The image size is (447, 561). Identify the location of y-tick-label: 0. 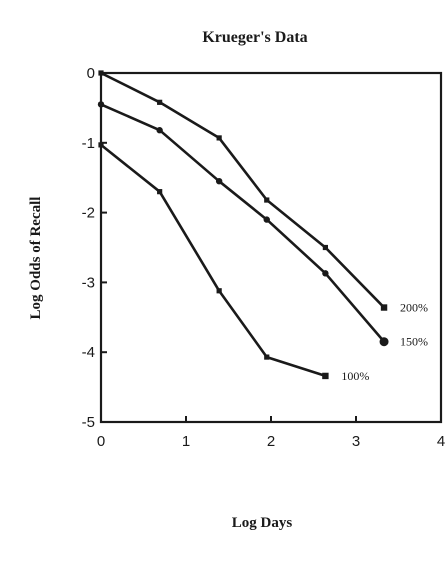
(91, 73).